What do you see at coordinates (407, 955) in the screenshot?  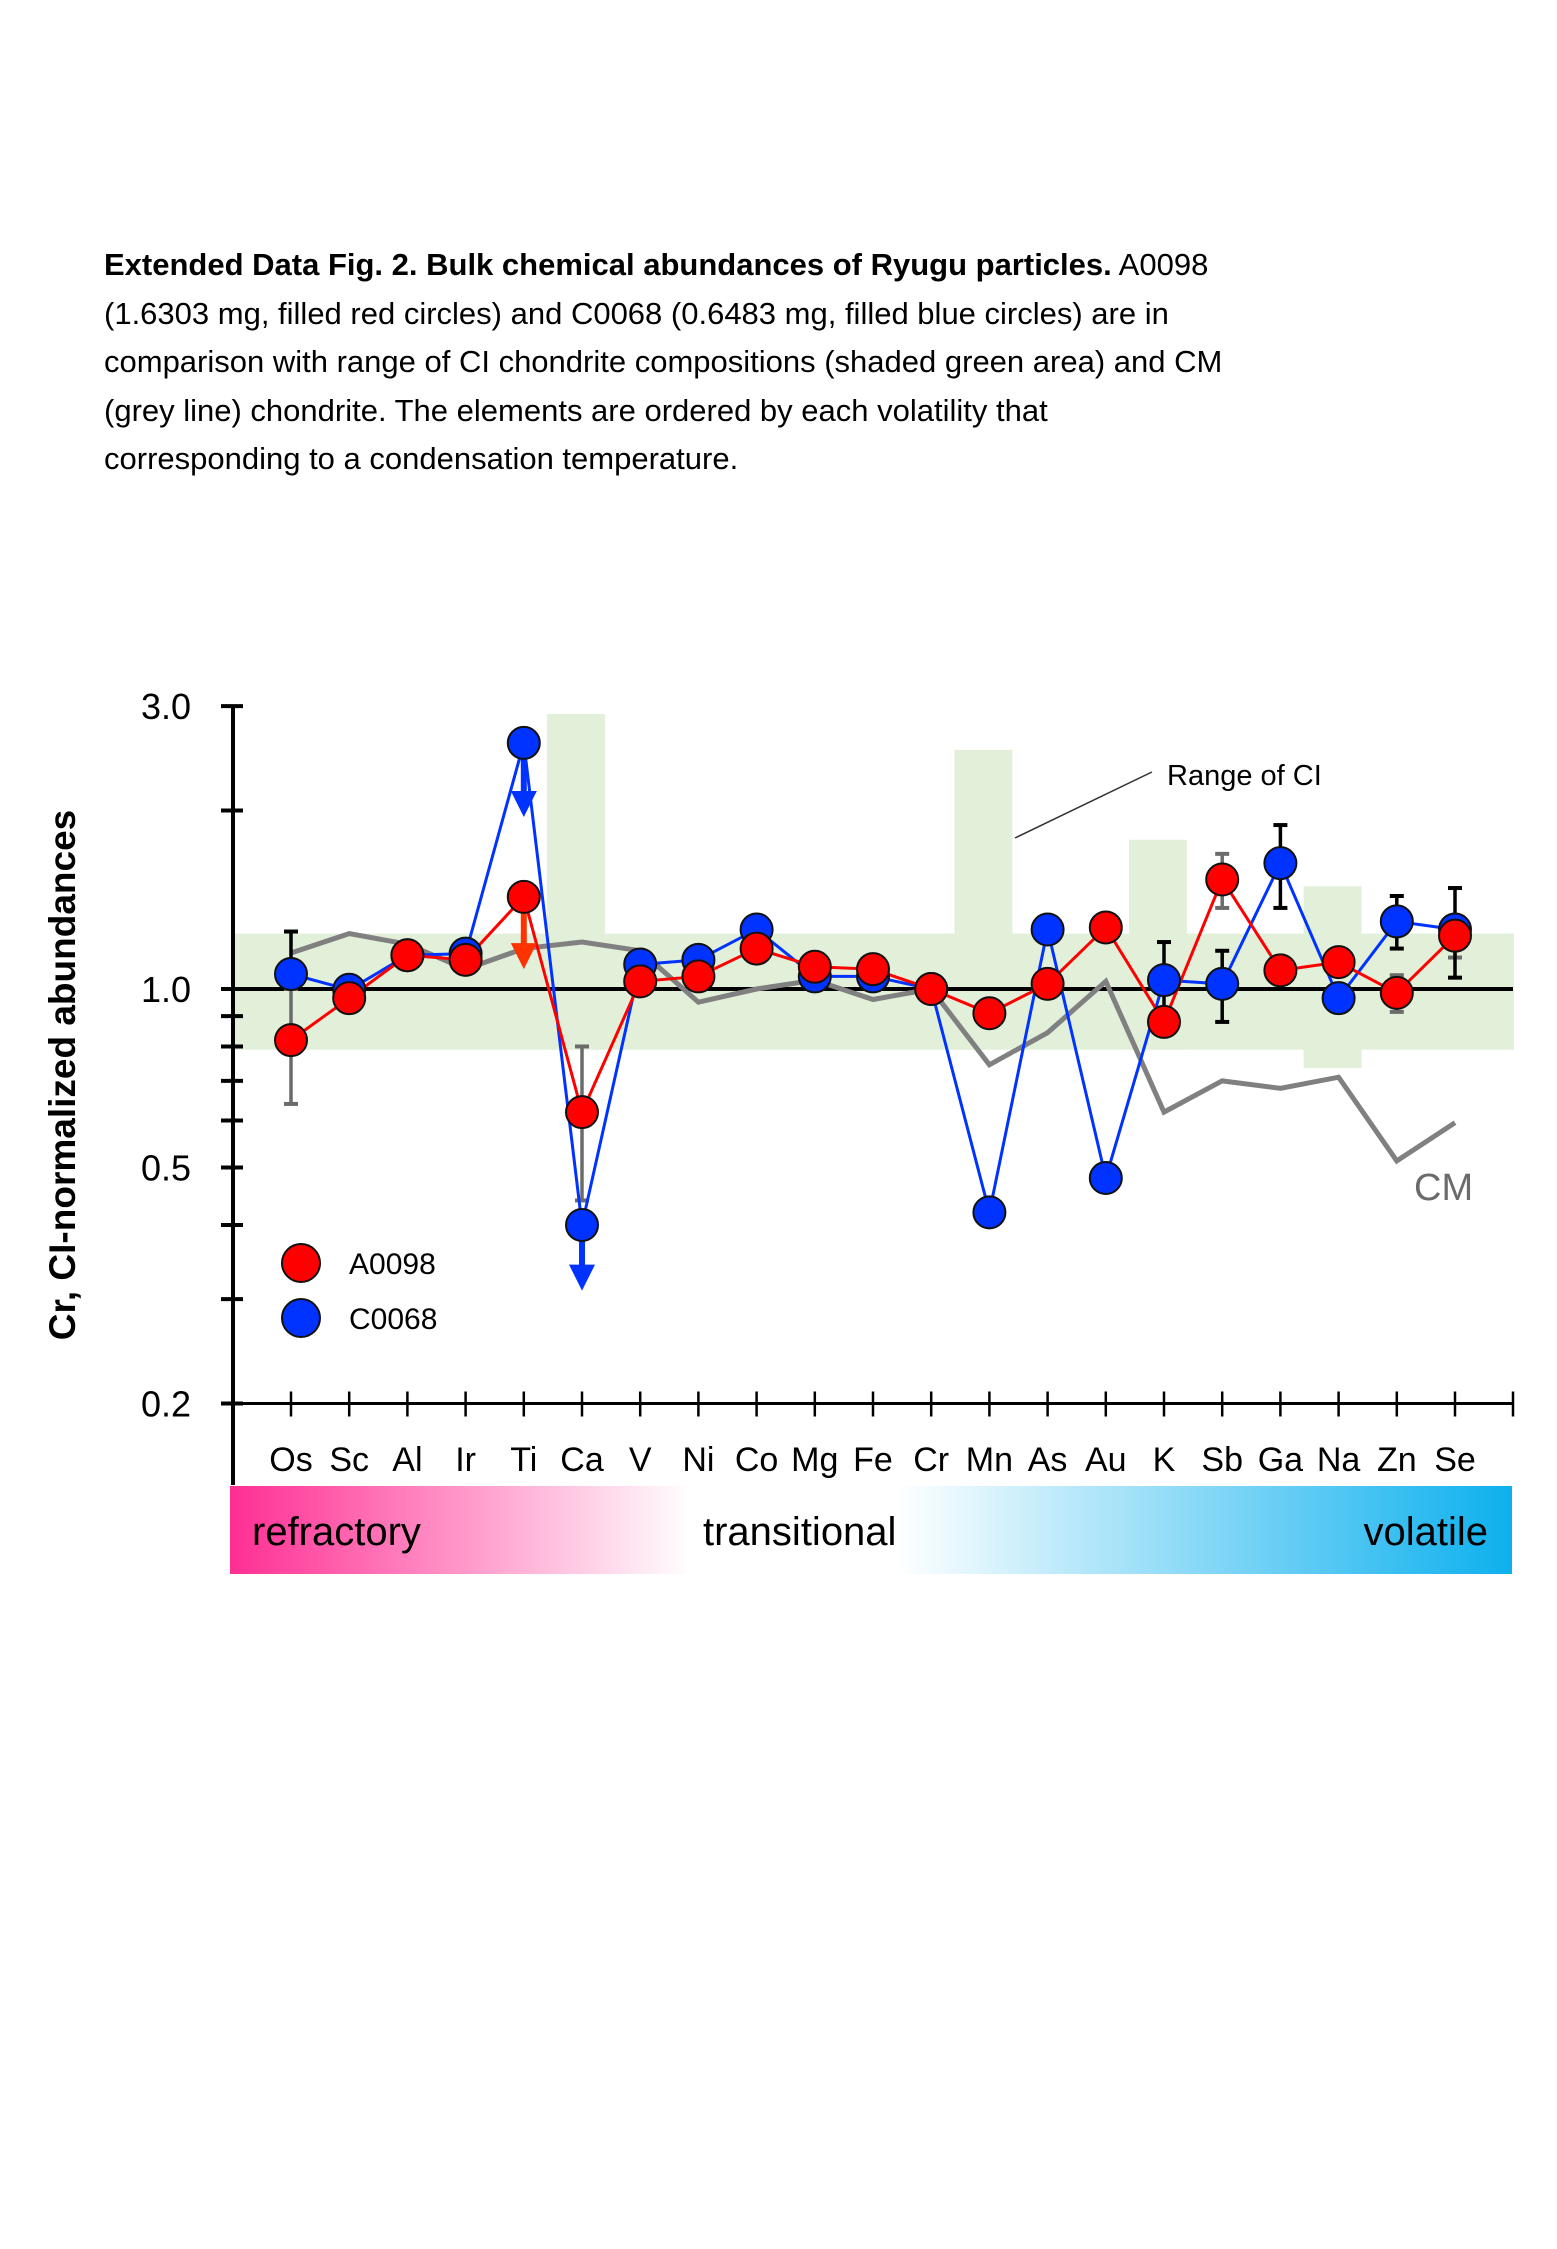 I see `point-a0098-al` at bounding box center [407, 955].